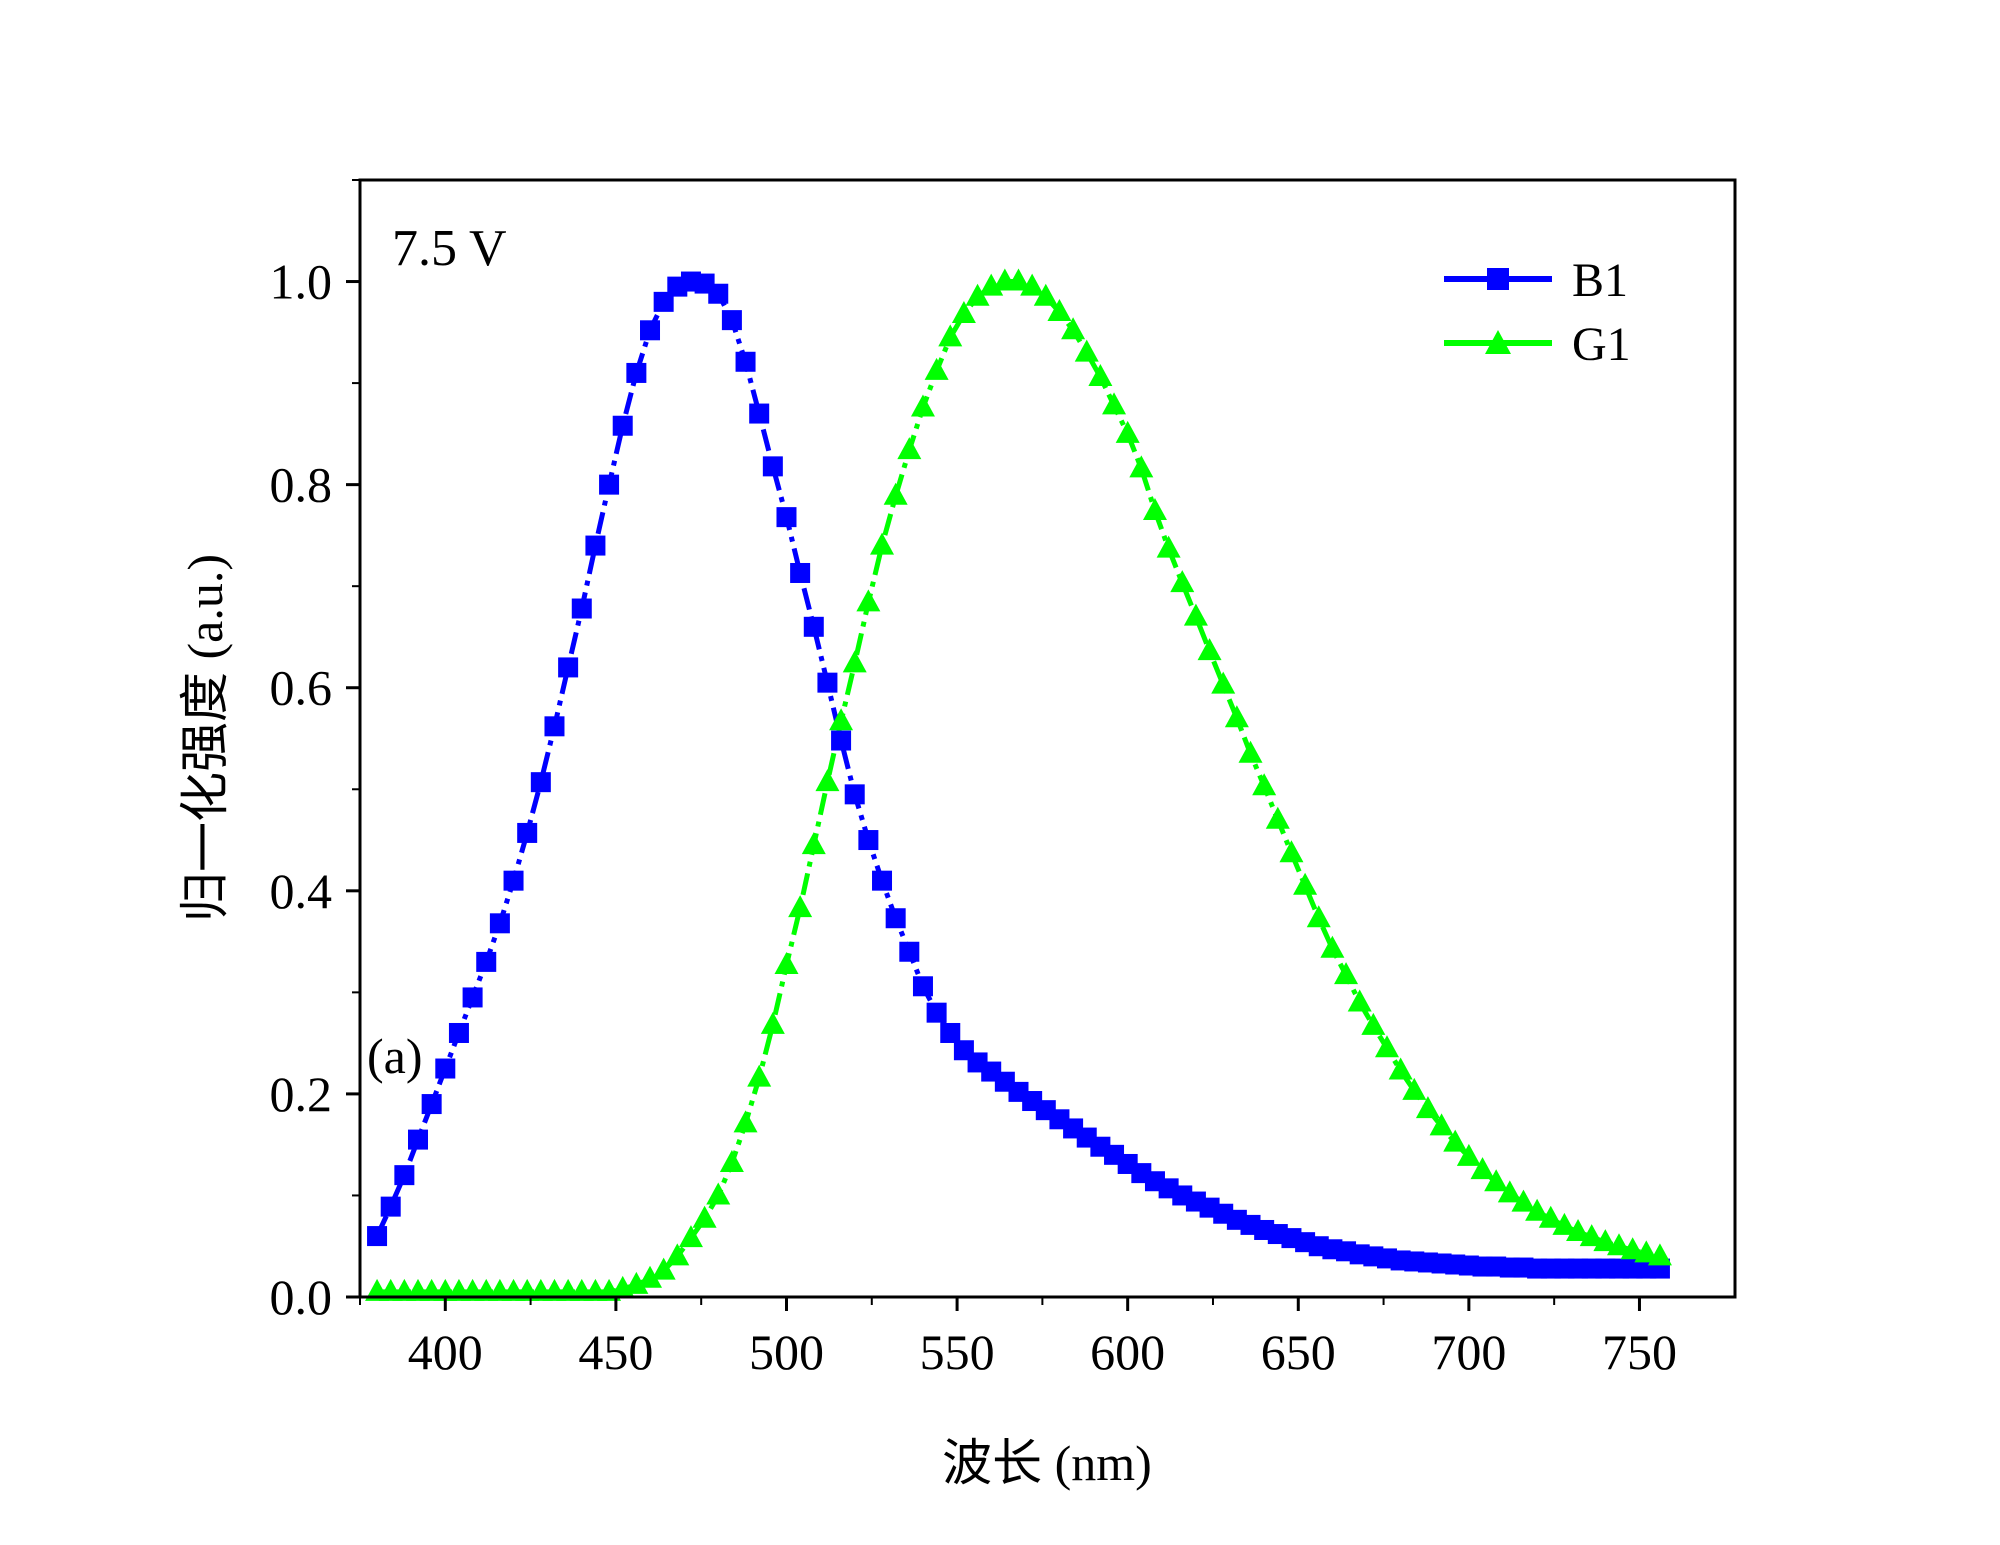 This screenshot has height=1545, width=2000. What do you see at coordinates (1468, 1352) in the screenshot?
I see `x-tick-label: 700` at bounding box center [1468, 1352].